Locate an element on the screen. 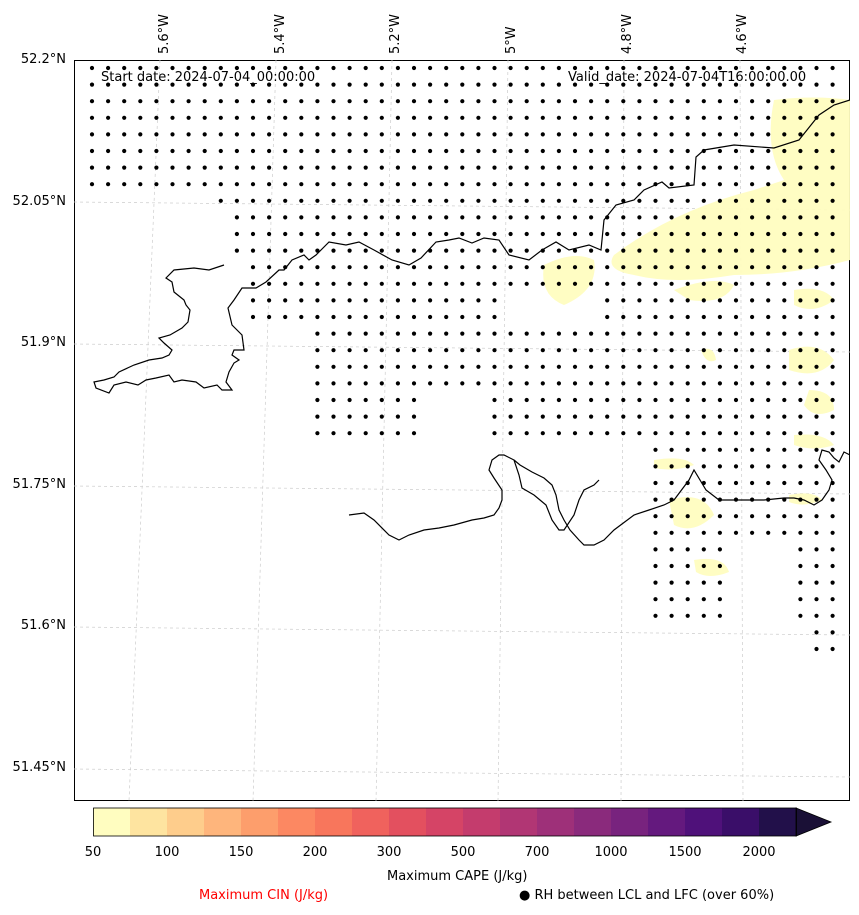 This screenshot has height=915, width=859. lon-label-4-6w: 4.6°W is located at coordinates (742, 33).